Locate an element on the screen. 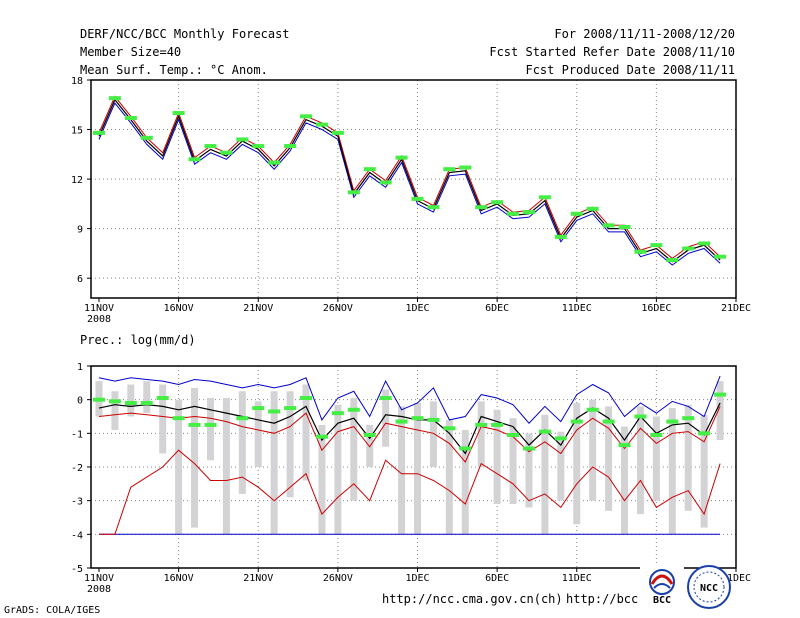 The width and height of the screenshot is (800, 618). bcc-url-link: http://bcc. is located at coordinates (605, 599).